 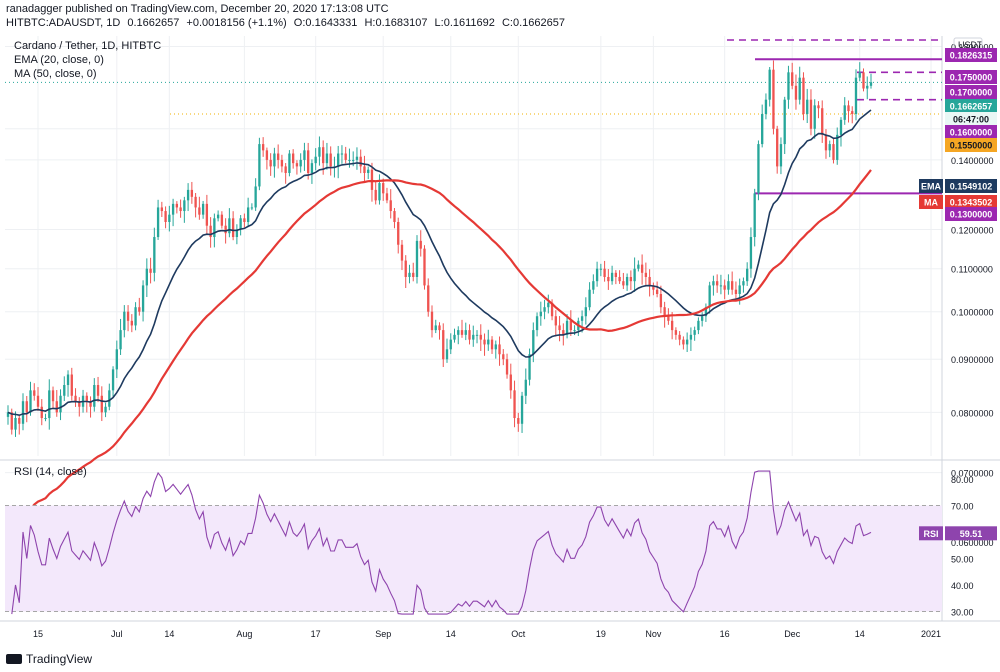 I want to click on price-tag-label: 0.1826315, so click(x=971, y=56).